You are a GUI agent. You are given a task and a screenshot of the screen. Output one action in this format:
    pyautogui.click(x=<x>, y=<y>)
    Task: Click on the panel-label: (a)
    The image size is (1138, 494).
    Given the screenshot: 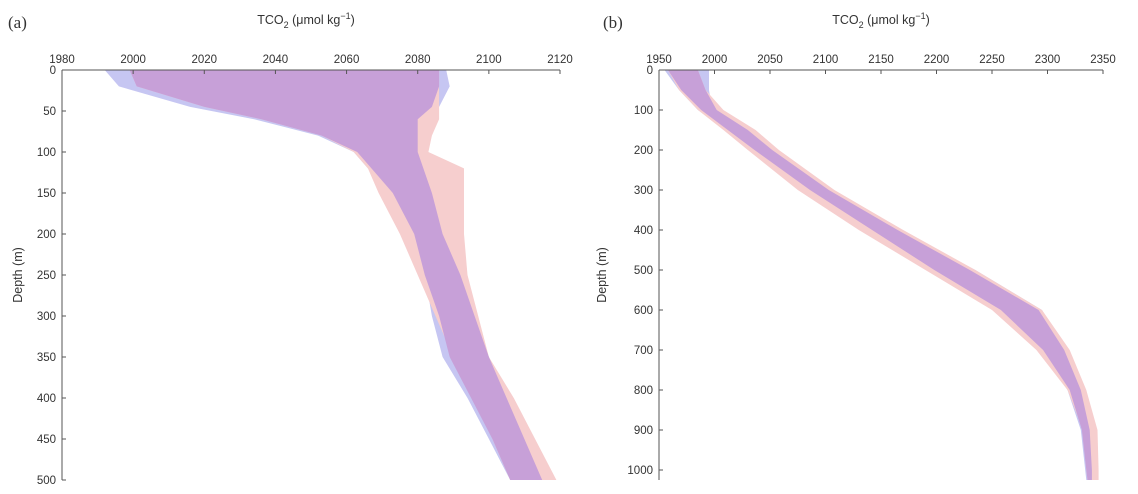 What is the action you would take?
    pyautogui.click(x=17, y=22)
    